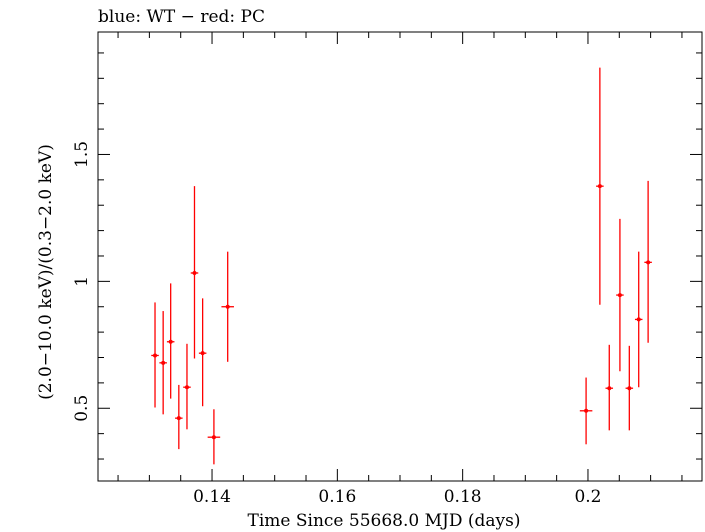 The width and height of the screenshot is (705, 532). What do you see at coordinates (587, 497) in the screenshot?
I see `x-tick-label: 0.2` at bounding box center [587, 497].